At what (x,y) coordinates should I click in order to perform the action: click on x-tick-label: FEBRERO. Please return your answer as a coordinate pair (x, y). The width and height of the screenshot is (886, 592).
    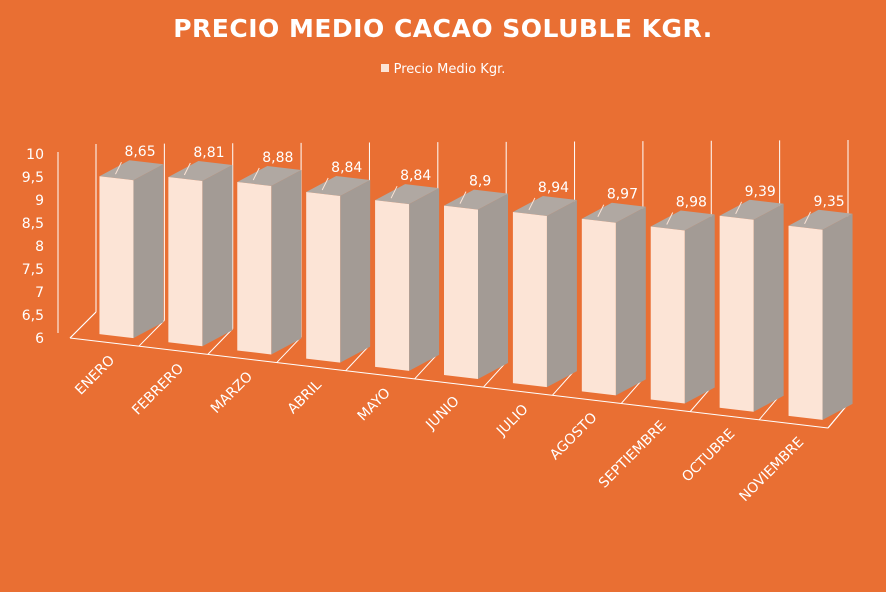
    Looking at the image, I should click on (158, 390).